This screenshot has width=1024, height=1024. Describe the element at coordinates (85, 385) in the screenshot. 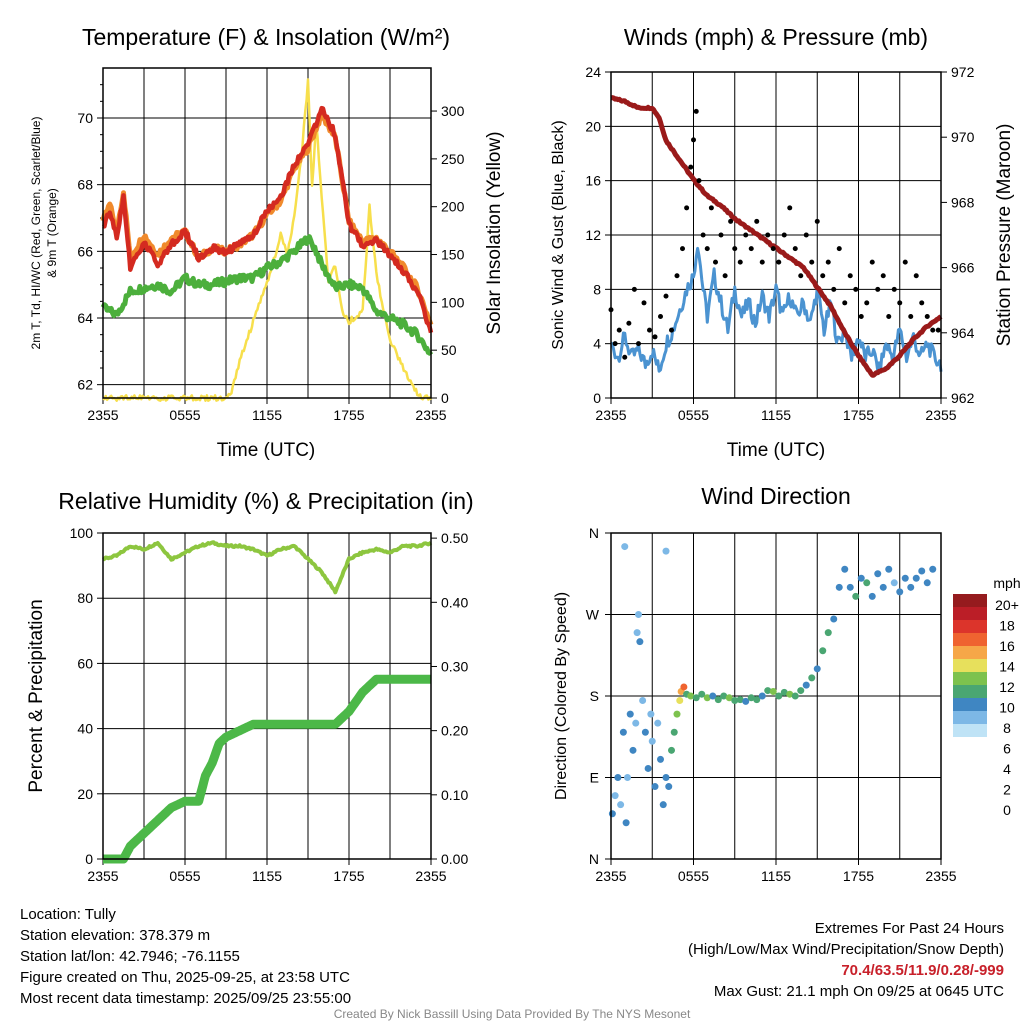

I see `y-tick-label: 62` at that location.